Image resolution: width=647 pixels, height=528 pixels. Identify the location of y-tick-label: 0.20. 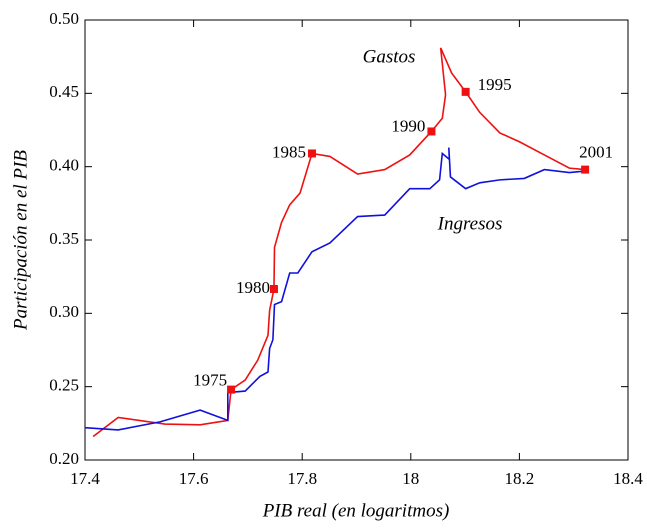
(64, 458).